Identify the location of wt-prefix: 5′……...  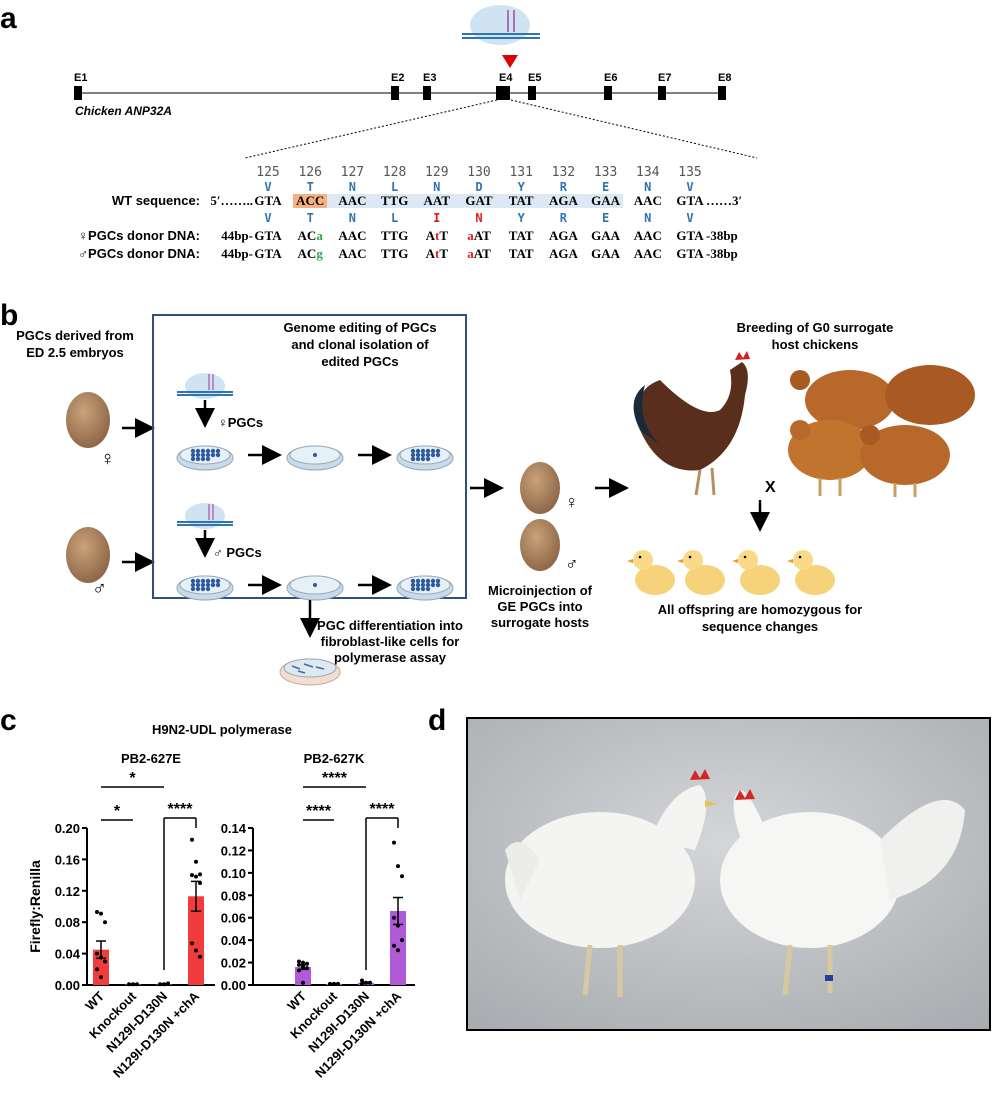
(231, 200).